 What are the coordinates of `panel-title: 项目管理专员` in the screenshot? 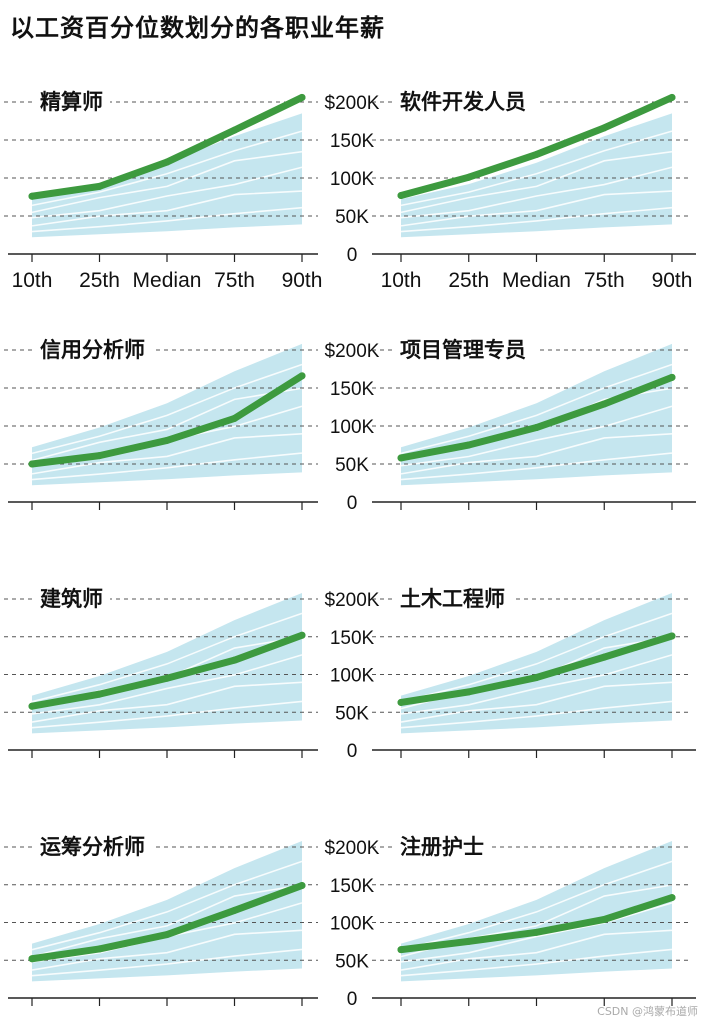 It's located at (463, 350).